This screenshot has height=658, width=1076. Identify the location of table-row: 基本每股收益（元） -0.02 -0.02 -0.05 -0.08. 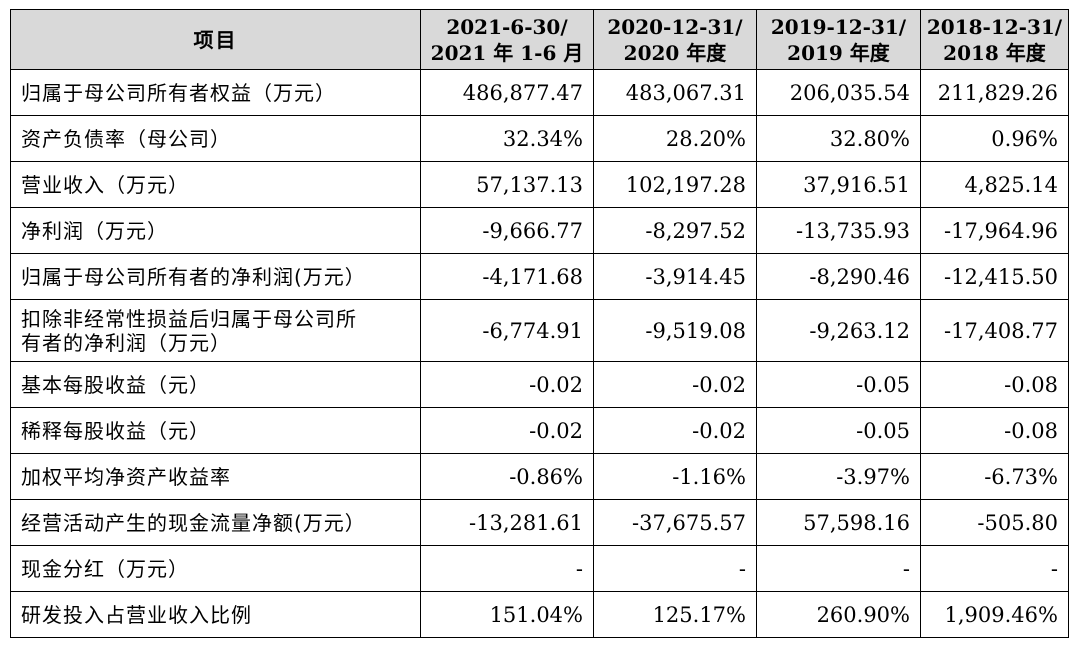
(539, 384).